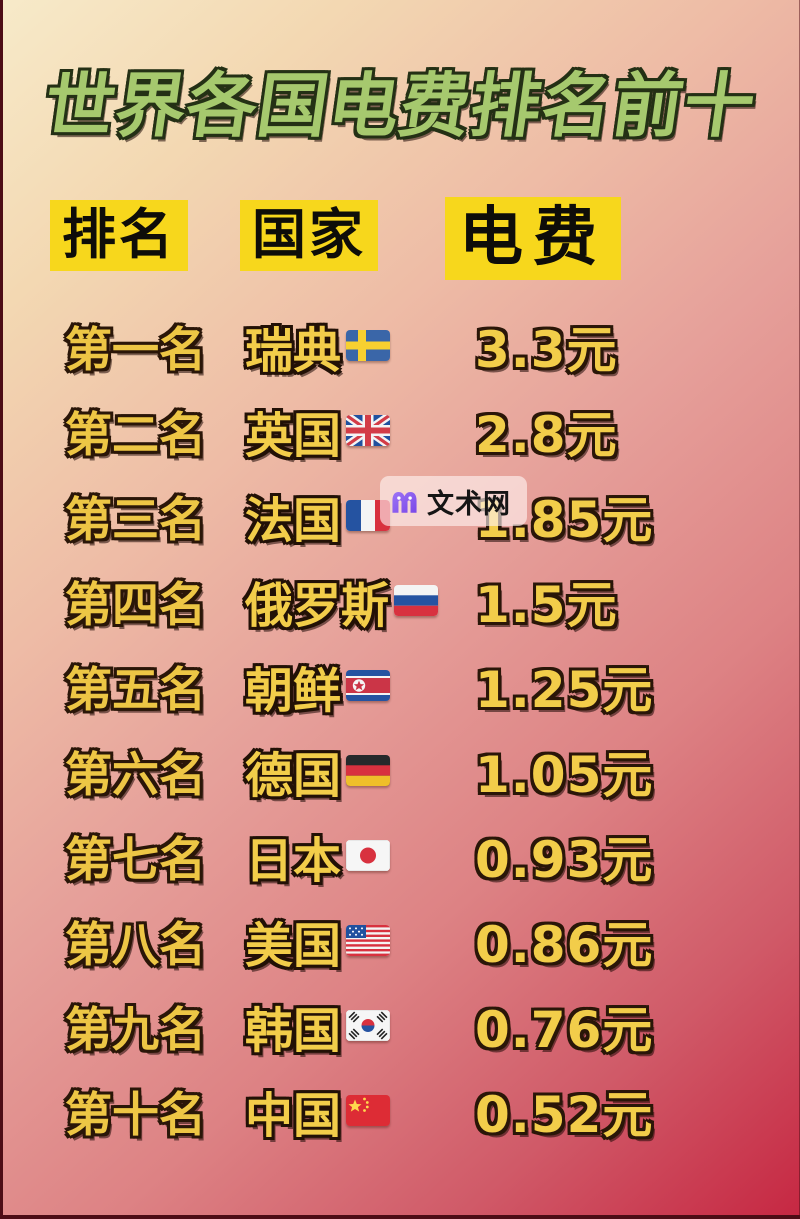 This screenshot has width=800, height=1219. Describe the element at coordinates (135, 860) in the screenshot. I see `rank-cell: 第七名` at that location.